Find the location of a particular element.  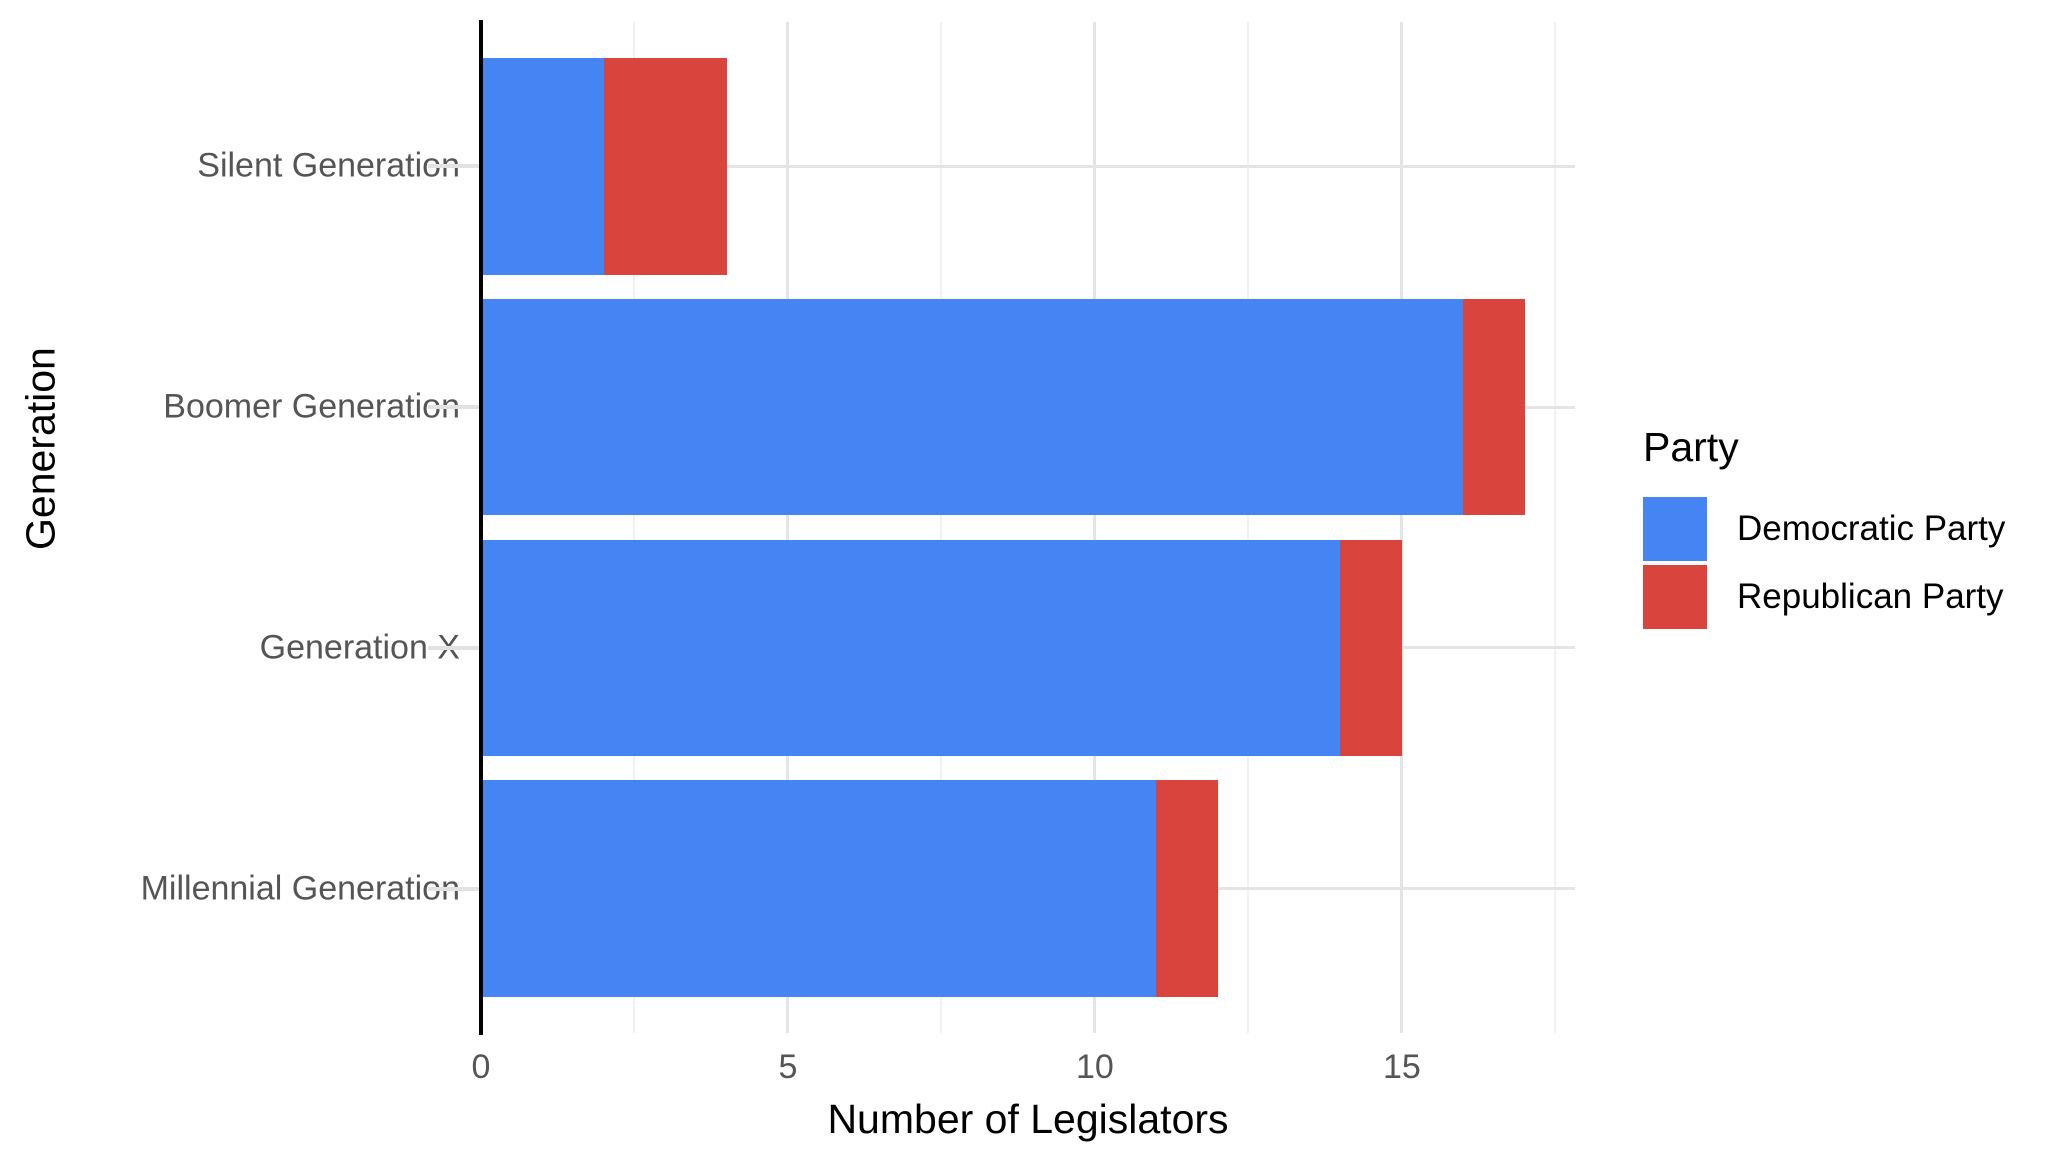

x-tick-label-0: 0 is located at coordinates (481, 1067).